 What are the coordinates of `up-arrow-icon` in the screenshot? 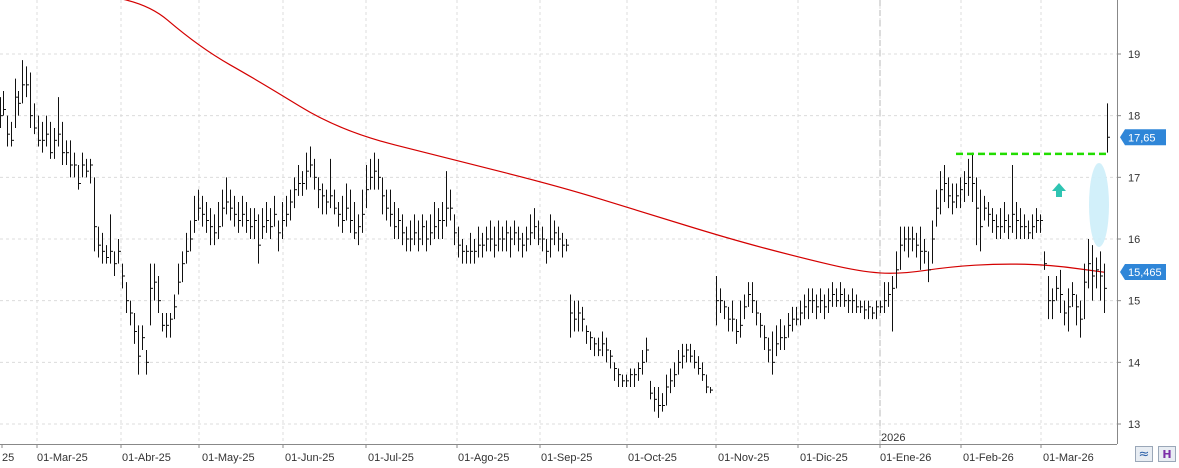 It's located at (1059, 190).